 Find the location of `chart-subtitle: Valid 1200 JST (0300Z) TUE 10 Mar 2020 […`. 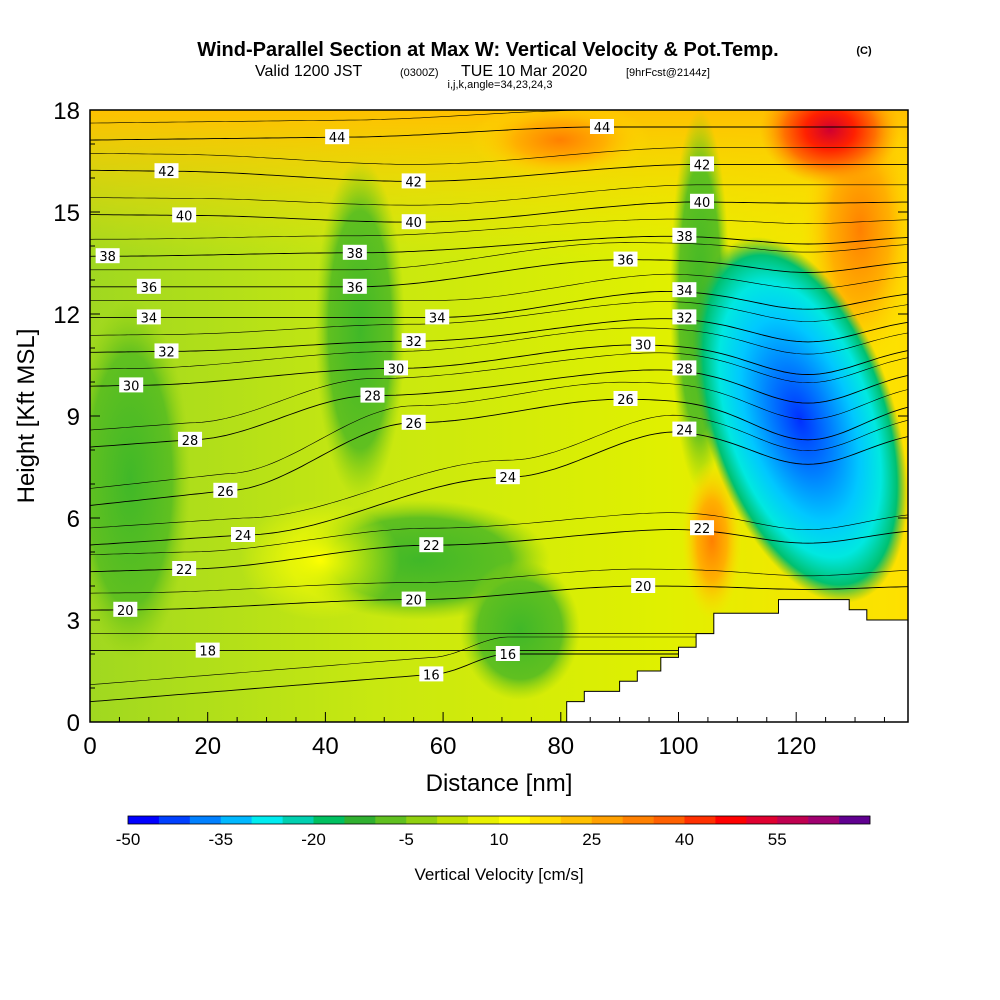

chart-subtitle: Valid 1200 JST (0300Z) TUE 10 Mar 2020 [… is located at coordinates (482, 71).